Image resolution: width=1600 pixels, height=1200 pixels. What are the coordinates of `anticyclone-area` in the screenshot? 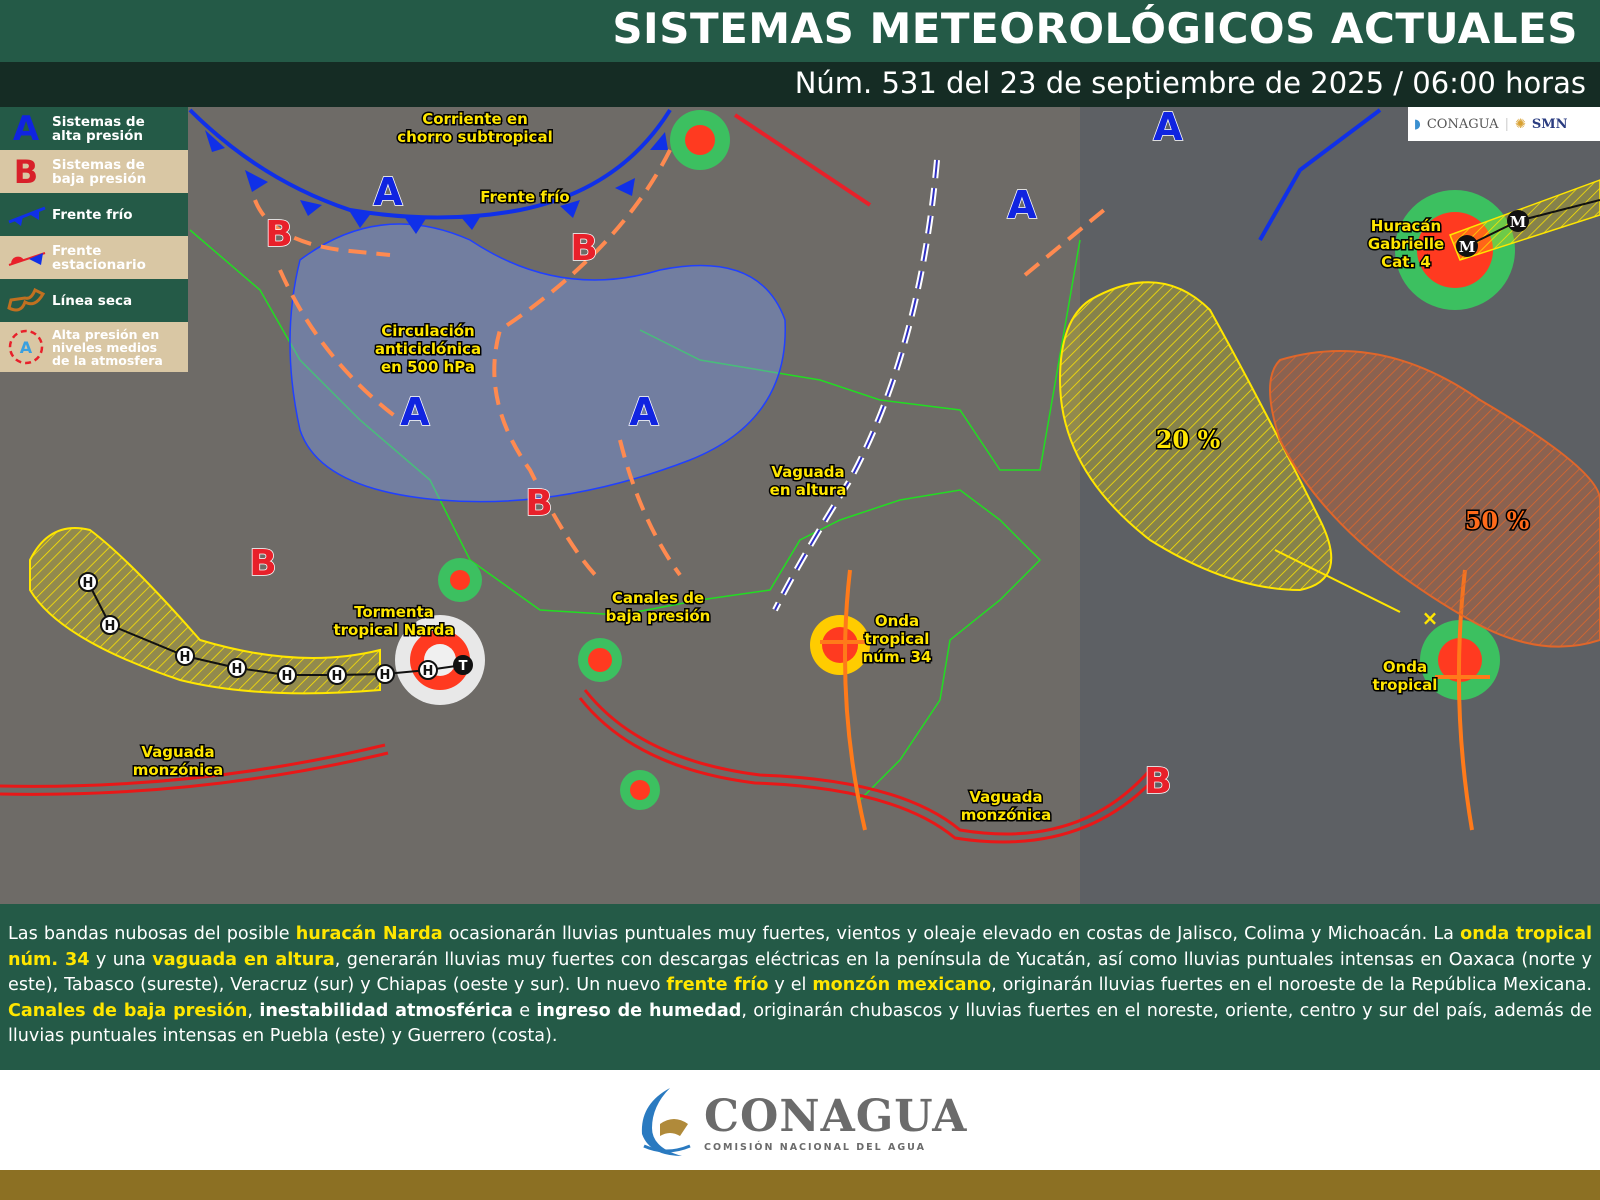 It's located at (537, 363).